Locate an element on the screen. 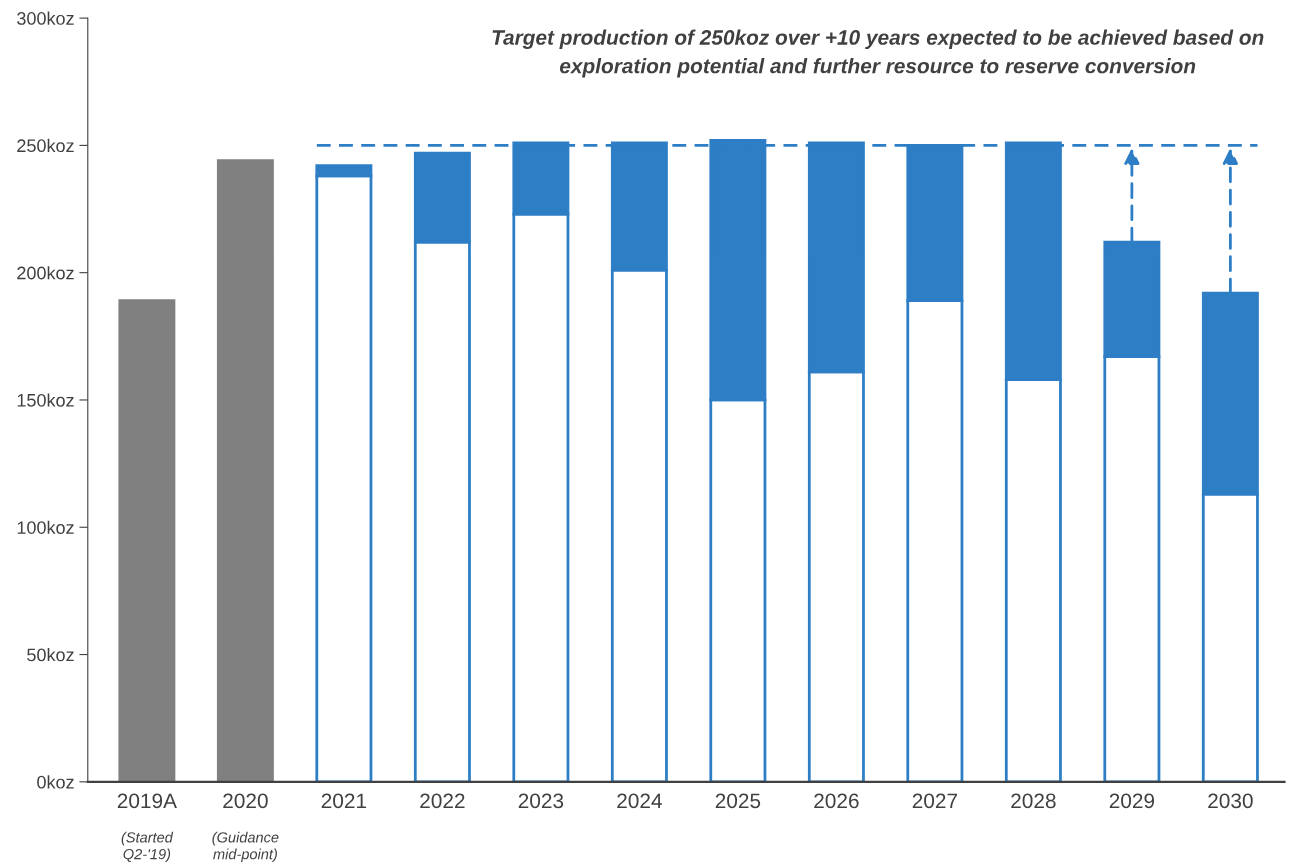 The height and width of the screenshot is (862, 1291). x-tick-label: 2025 is located at coordinates (738, 801).